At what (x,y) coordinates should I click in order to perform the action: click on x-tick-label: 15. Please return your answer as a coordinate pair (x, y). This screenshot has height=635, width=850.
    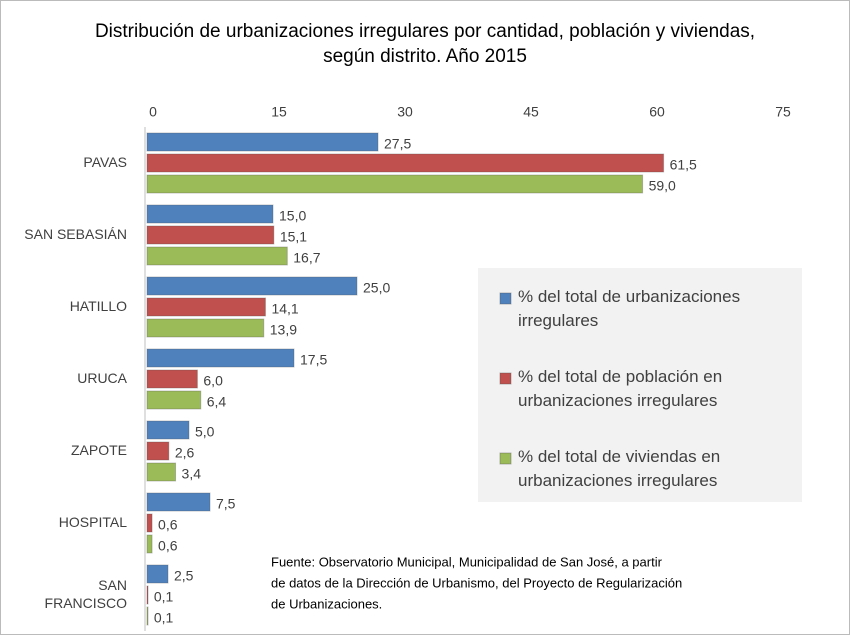
    Looking at the image, I should click on (279, 112).